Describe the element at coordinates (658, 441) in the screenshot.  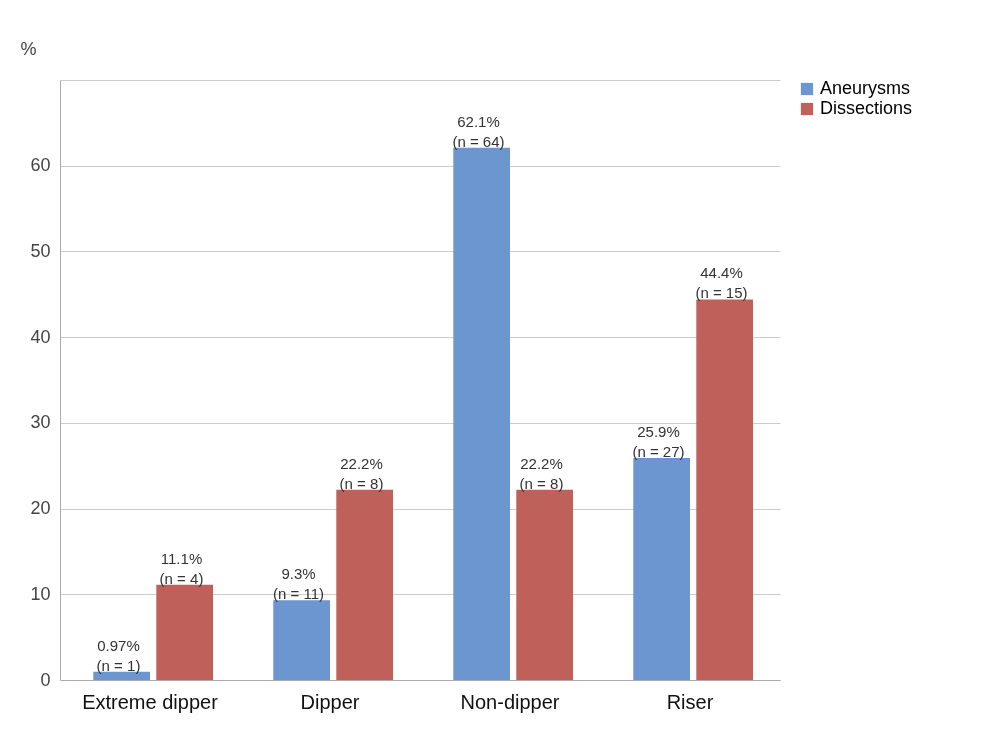
I see `data-label: 25.9% (n = 27)` at that location.